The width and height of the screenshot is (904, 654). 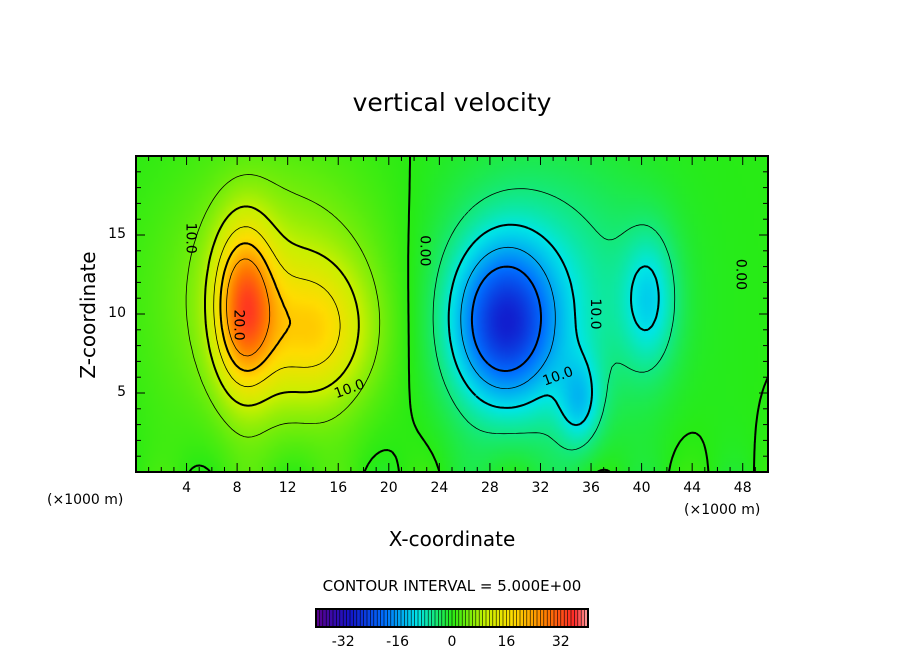 What do you see at coordinates (239, 324) in the screenshot?
I see `contour-label: 20.0` at bounding box center [239, 324].